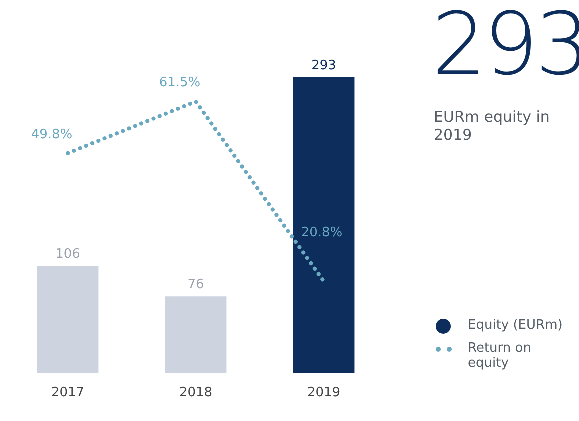  I want to click on legend-label: Return on equity, so click(500, 356).